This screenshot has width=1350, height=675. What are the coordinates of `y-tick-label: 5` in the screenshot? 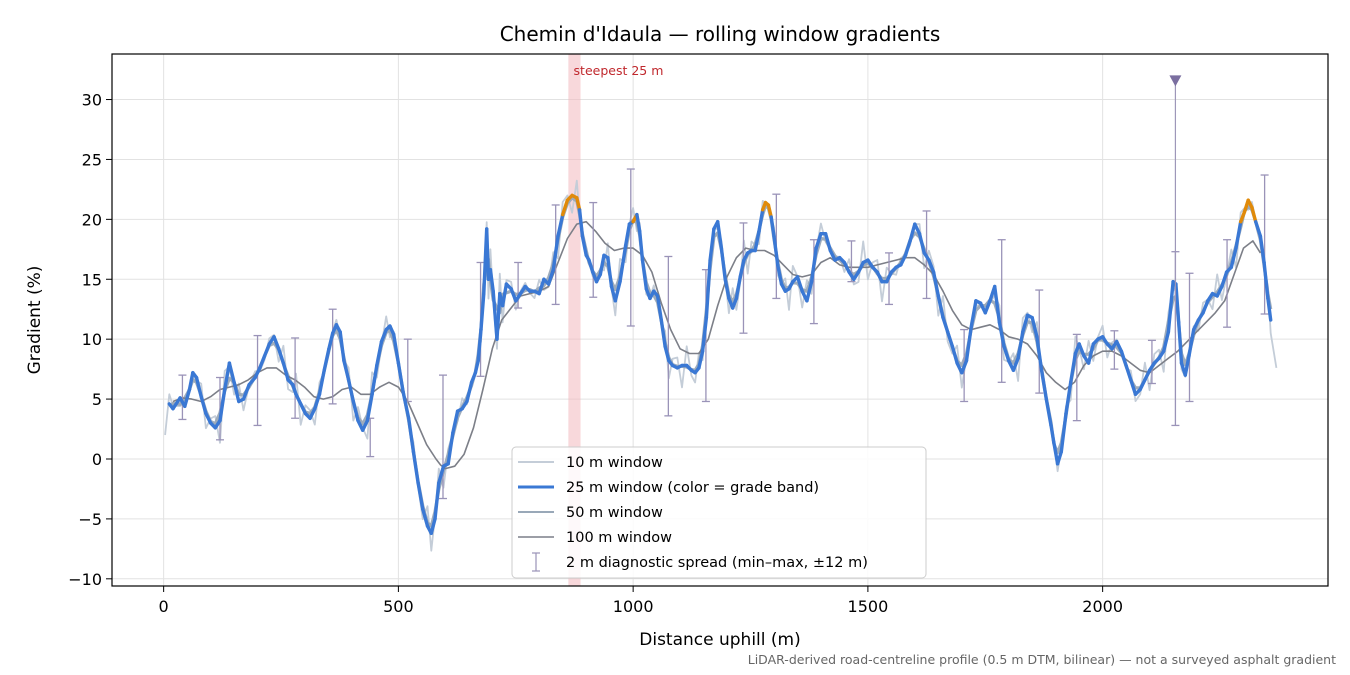 It's located at (97, 399).